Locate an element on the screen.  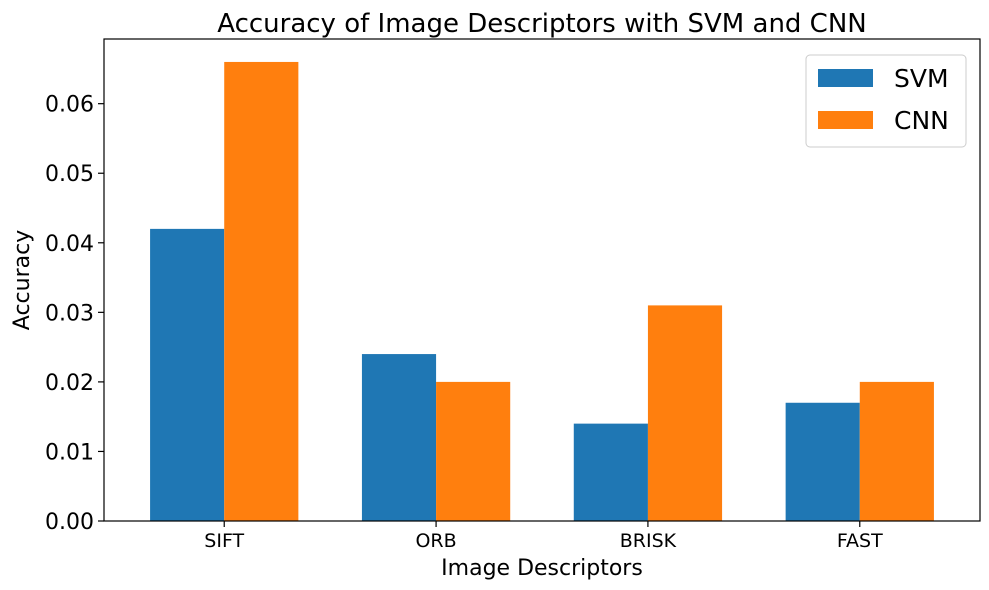
legend-label-svm: SVM is located at coordinates (921, 78).